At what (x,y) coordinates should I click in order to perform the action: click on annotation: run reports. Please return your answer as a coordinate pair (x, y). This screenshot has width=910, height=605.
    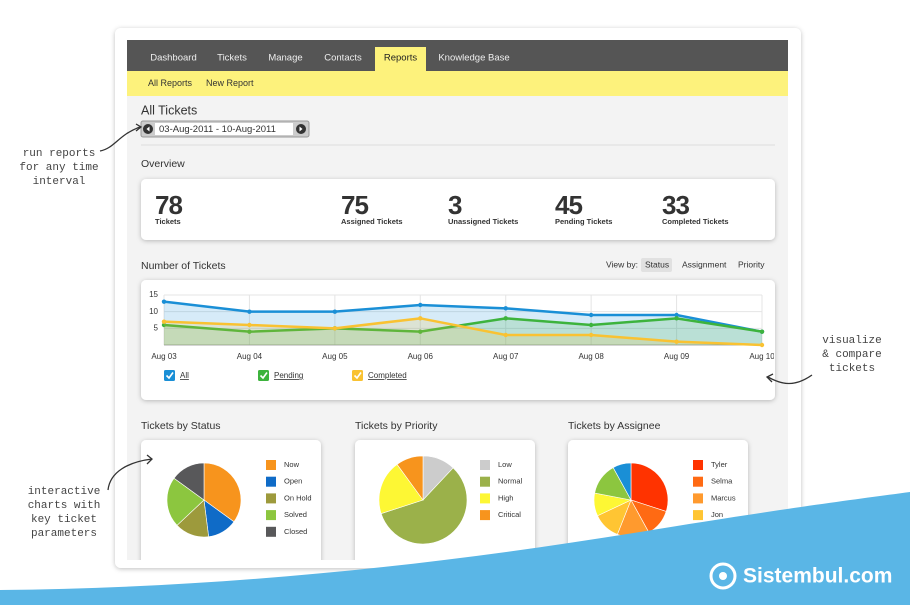
    Looking at the image, I should click on (59, 154).